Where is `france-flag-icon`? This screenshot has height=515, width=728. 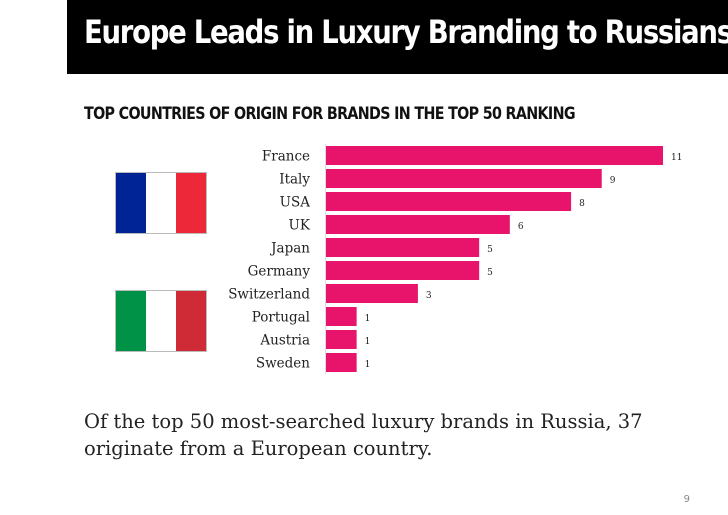
france-flag-icon is located at coordinates (161, 203).